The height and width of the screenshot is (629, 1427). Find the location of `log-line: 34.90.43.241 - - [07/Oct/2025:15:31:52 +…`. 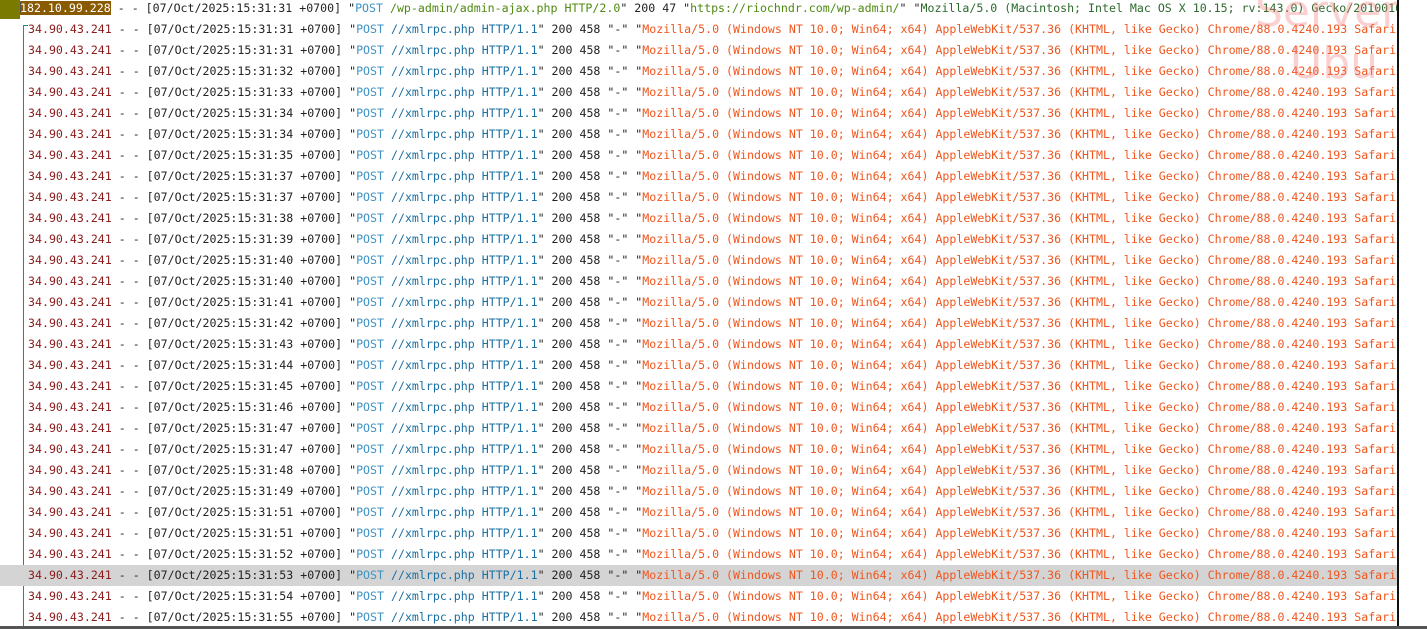

log-line: 34.90.43.241 - - [07/Oct/2025:15:31:52 +… is located at coordinates (712, 554).